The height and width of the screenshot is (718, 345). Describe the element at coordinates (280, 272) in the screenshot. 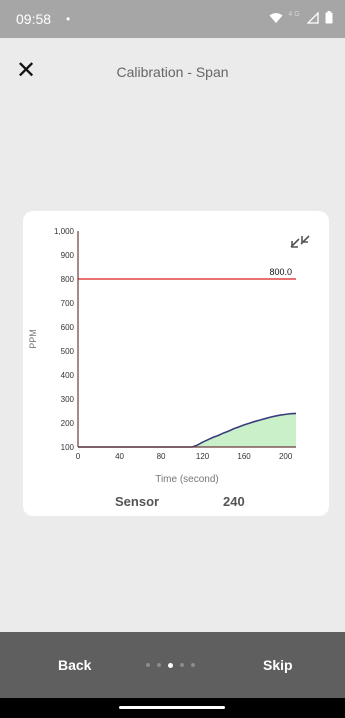

I see `reference-line-label: 800.0` at that location.